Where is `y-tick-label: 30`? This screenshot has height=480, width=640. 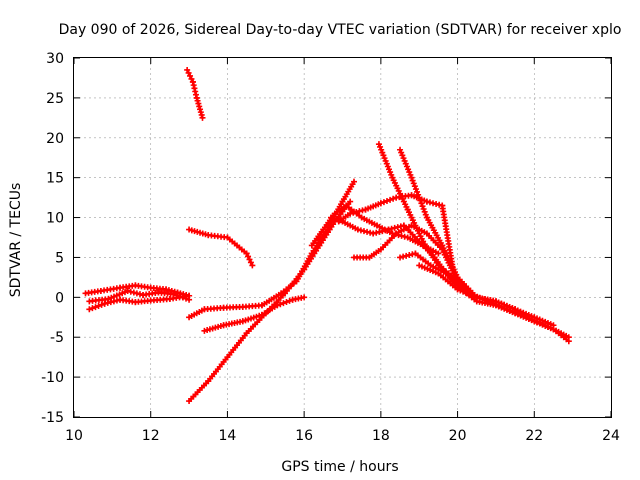 y-tick-label: 30 is located at coordinates (55, 59).